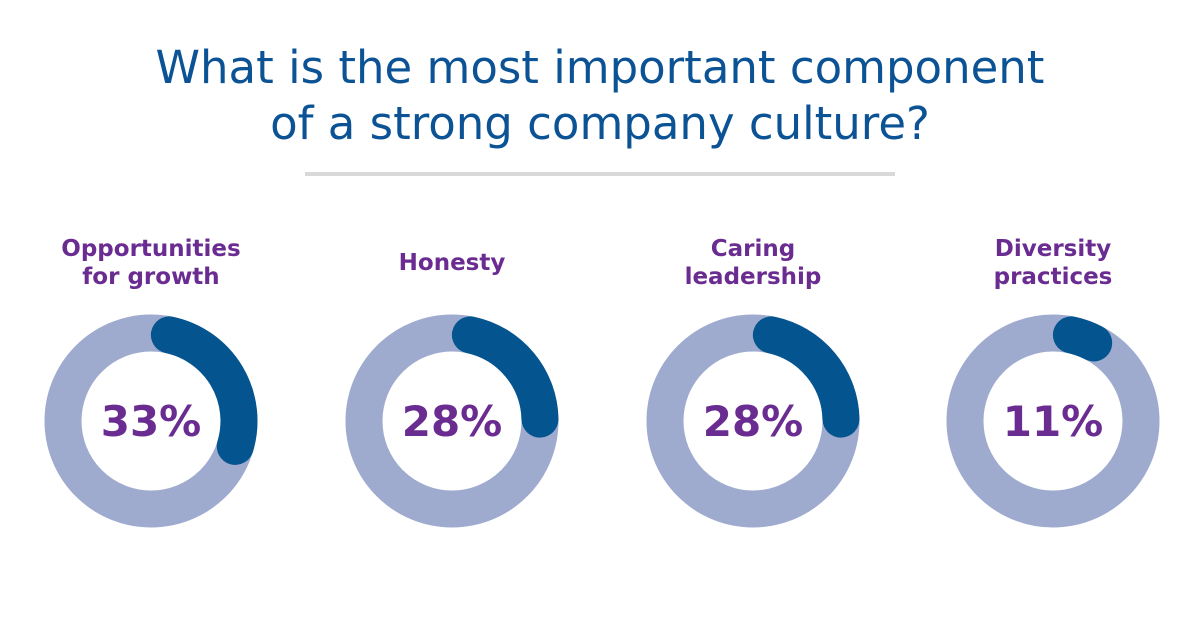 The height and width of the screenshot is (628, 1200). I want to click on title-line-2: of a strong company culture?, so click(600, 123).